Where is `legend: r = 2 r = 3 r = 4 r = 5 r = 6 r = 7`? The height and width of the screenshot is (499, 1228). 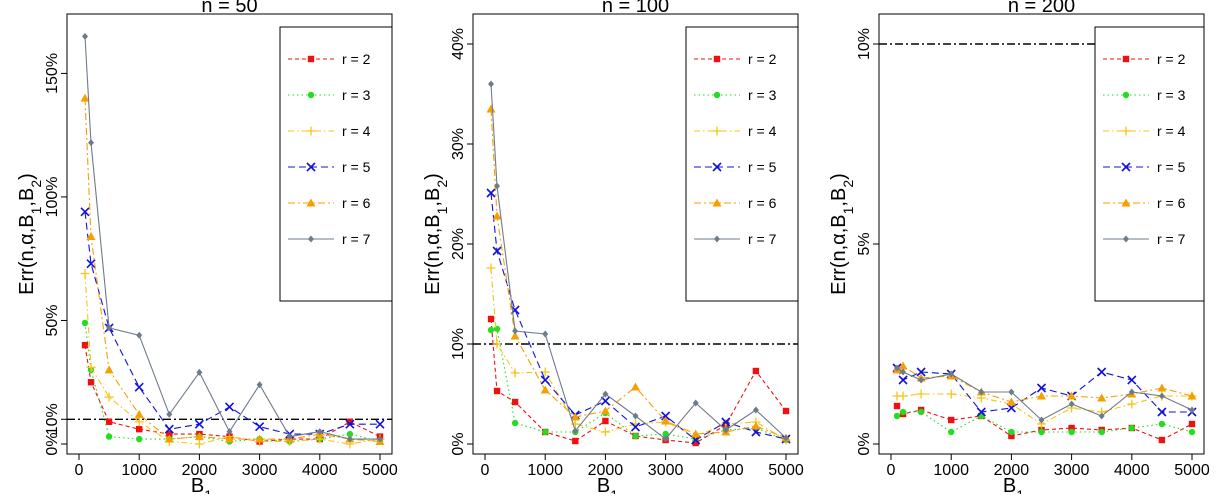 legend: r = 2 r = 3 r = 4 r = 5 r = 6 r = 7 is located at coordinates (336, 164).